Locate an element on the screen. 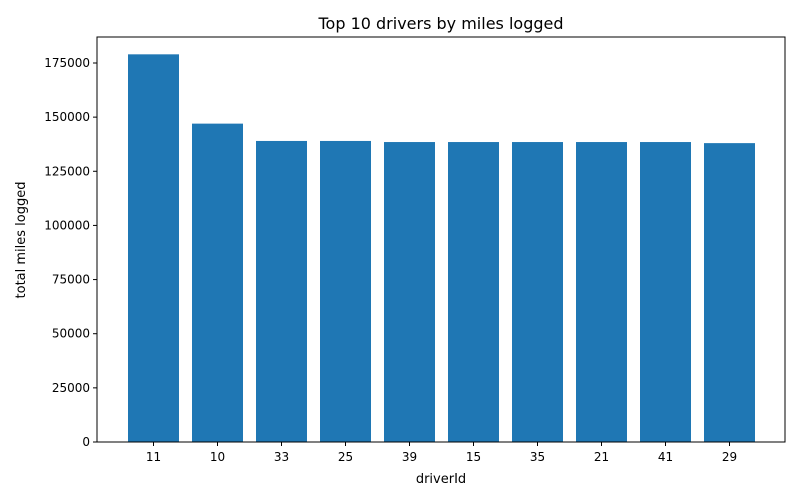  x-tick-label: 39 is located at coordinates (409, 457).